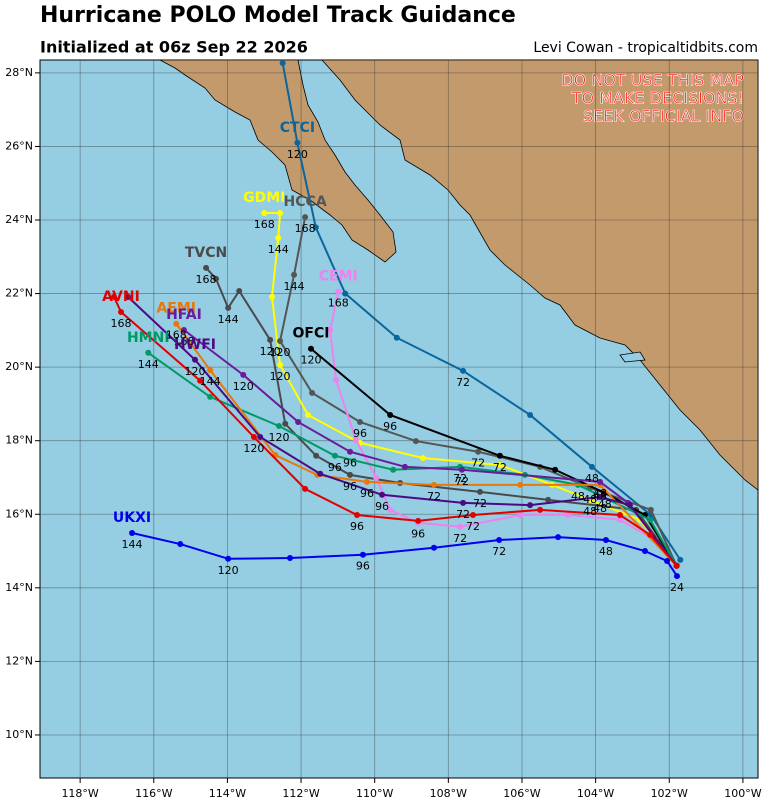  What do you see at coordinates (176, 309) in the screenshot?
I see `model-name: AEMI` at bounding box center [176, 309].